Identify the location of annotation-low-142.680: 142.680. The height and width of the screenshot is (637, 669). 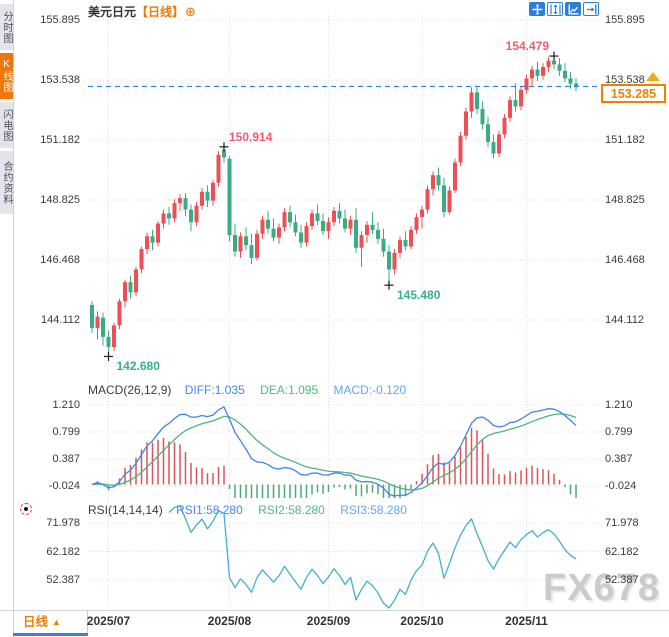
(138, 366).